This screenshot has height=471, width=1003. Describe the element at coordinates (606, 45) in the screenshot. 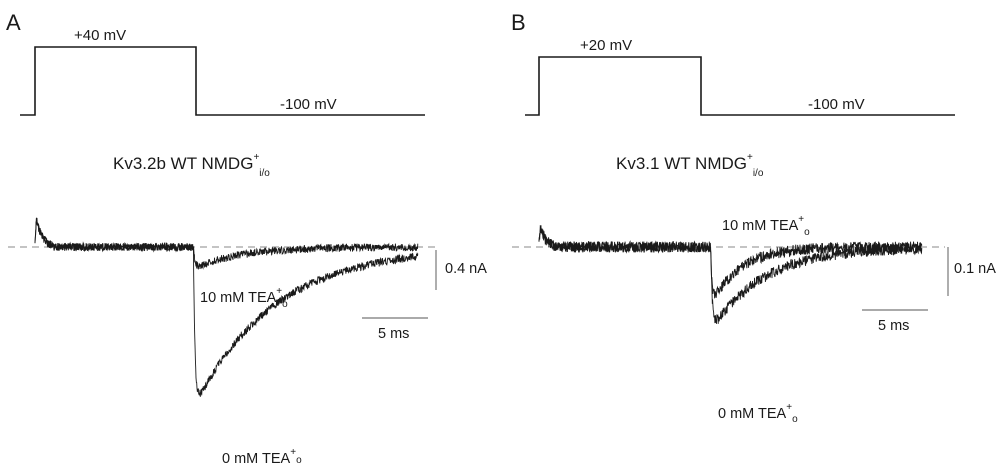

I see `step-voltage-label: +20 mV` at that location.